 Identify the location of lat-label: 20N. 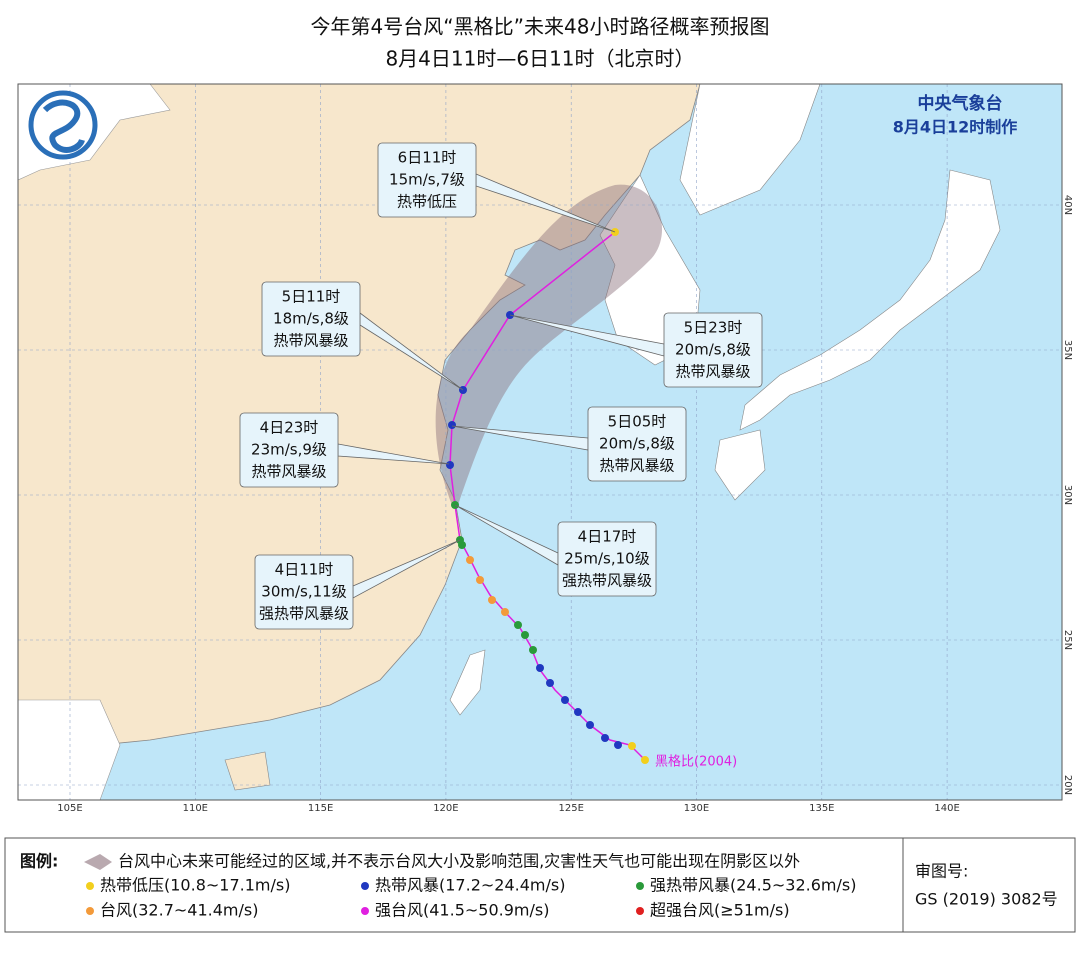
(1067, 785).